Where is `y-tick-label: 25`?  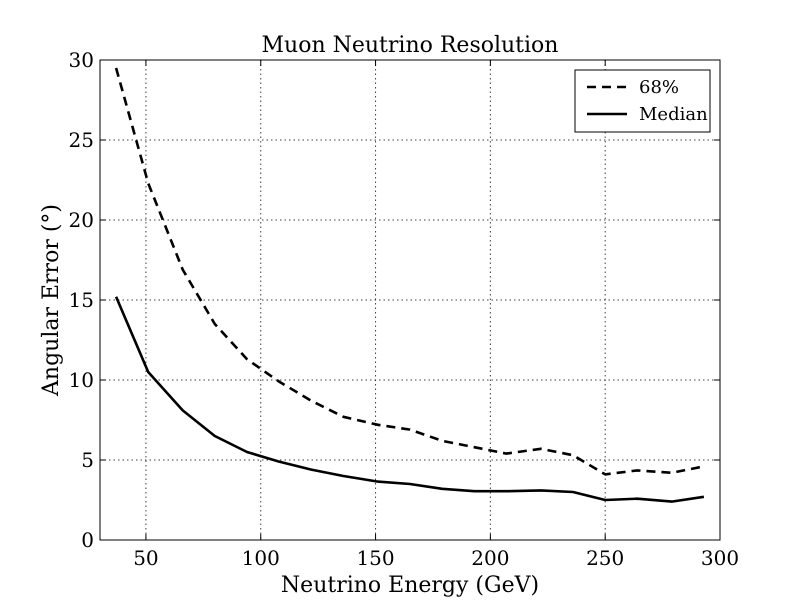
y-tick-label: 25 is located at coordinates (81, 140).